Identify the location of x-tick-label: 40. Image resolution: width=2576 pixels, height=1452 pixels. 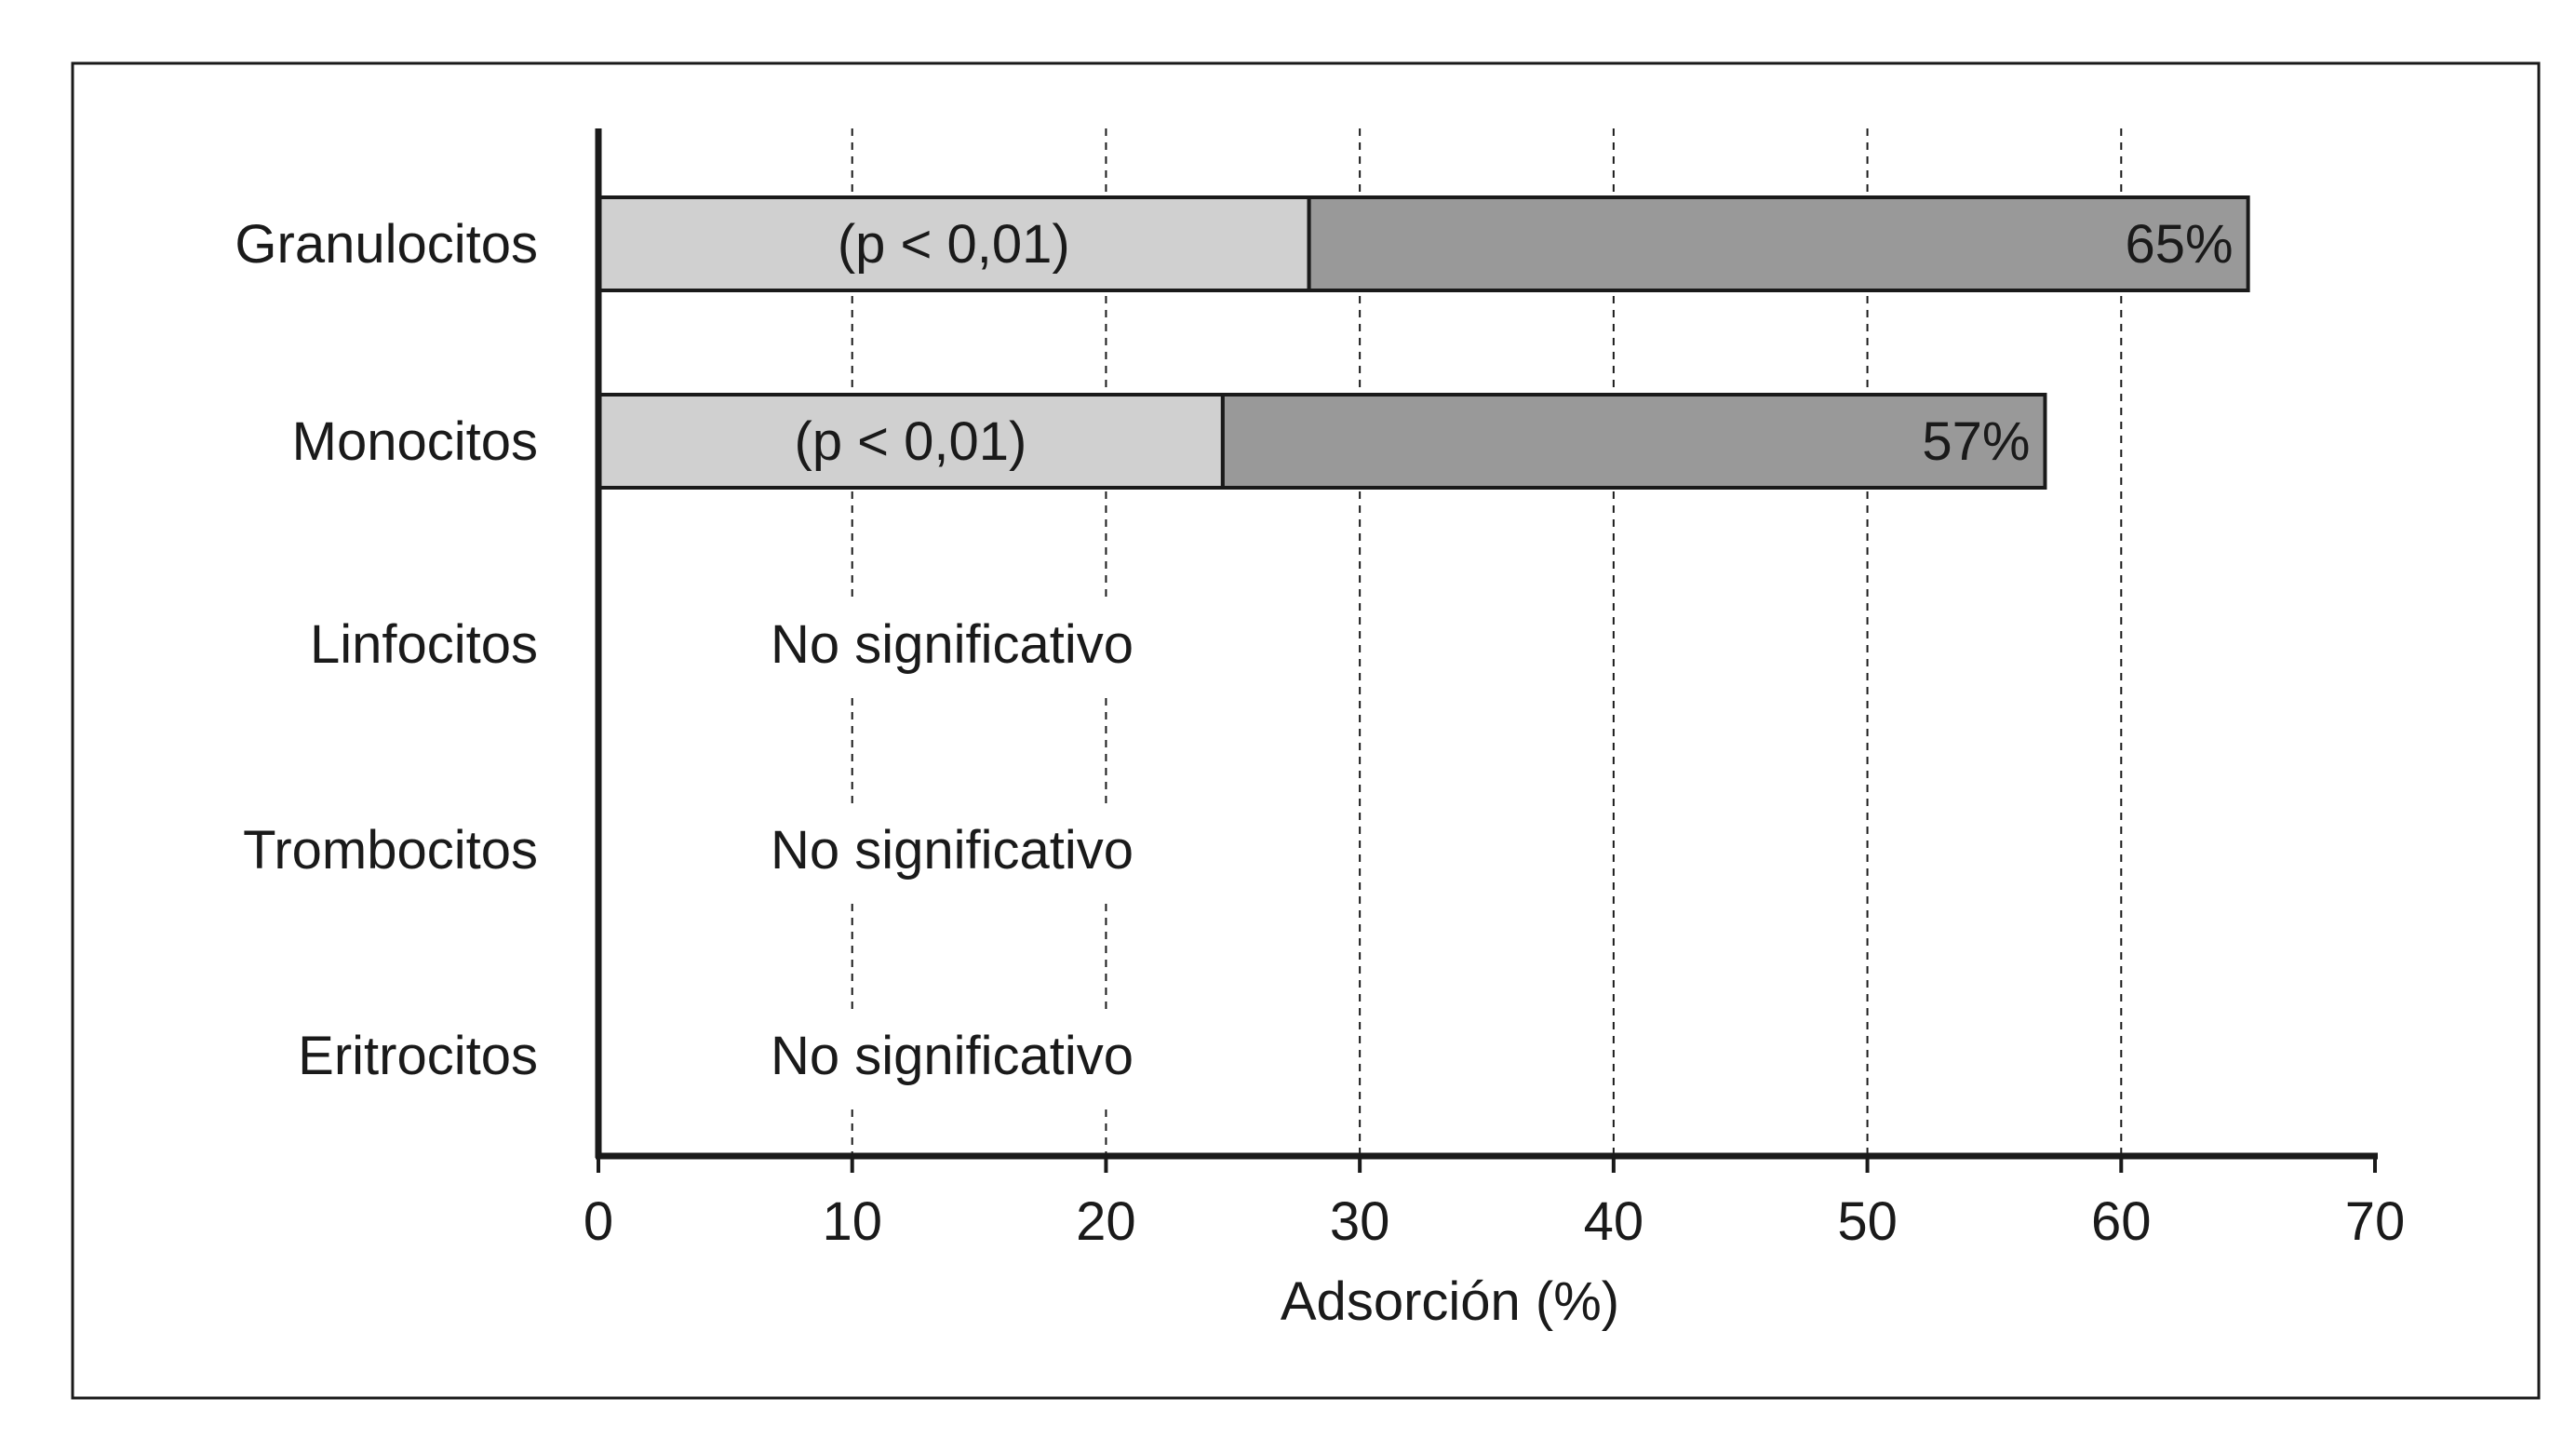
(1614, 1221).